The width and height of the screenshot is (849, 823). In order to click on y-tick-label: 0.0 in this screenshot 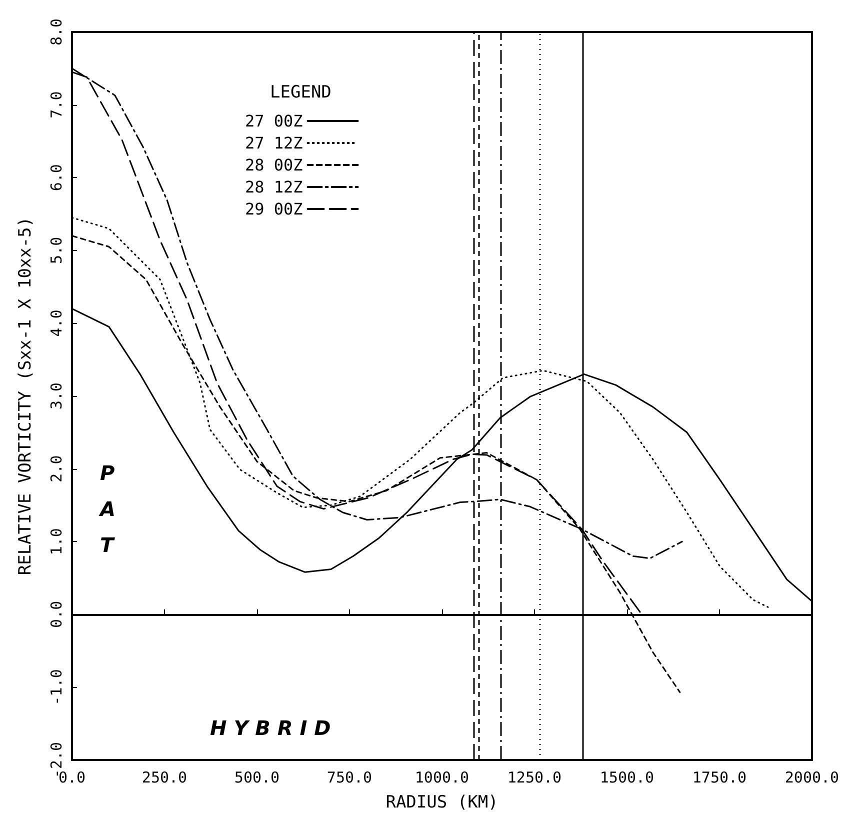, I will do `click(57, 614)`.